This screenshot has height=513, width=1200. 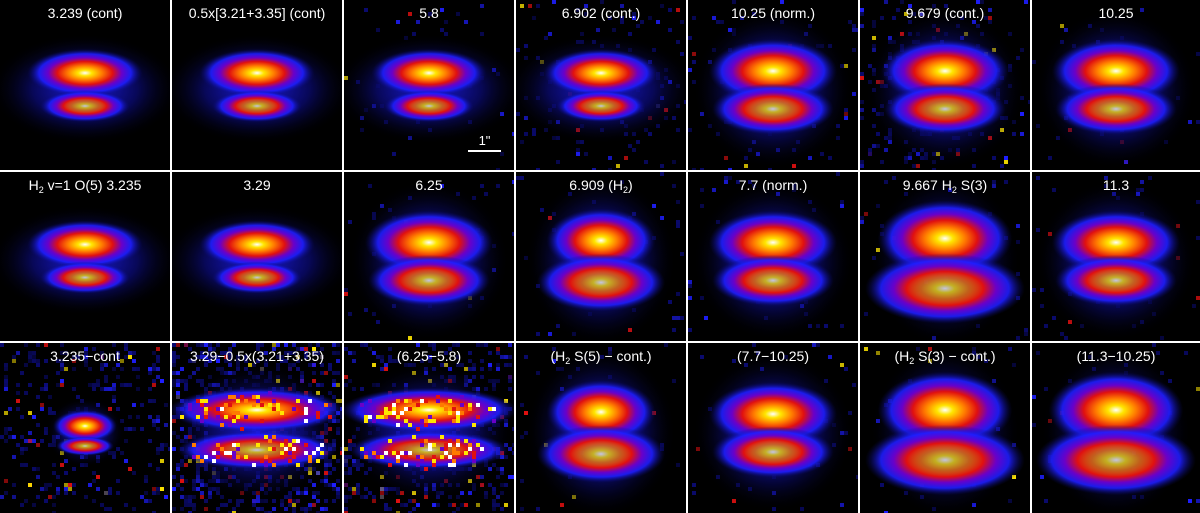 I want to click on label-text: 5.8, so click(x=429, y=13).